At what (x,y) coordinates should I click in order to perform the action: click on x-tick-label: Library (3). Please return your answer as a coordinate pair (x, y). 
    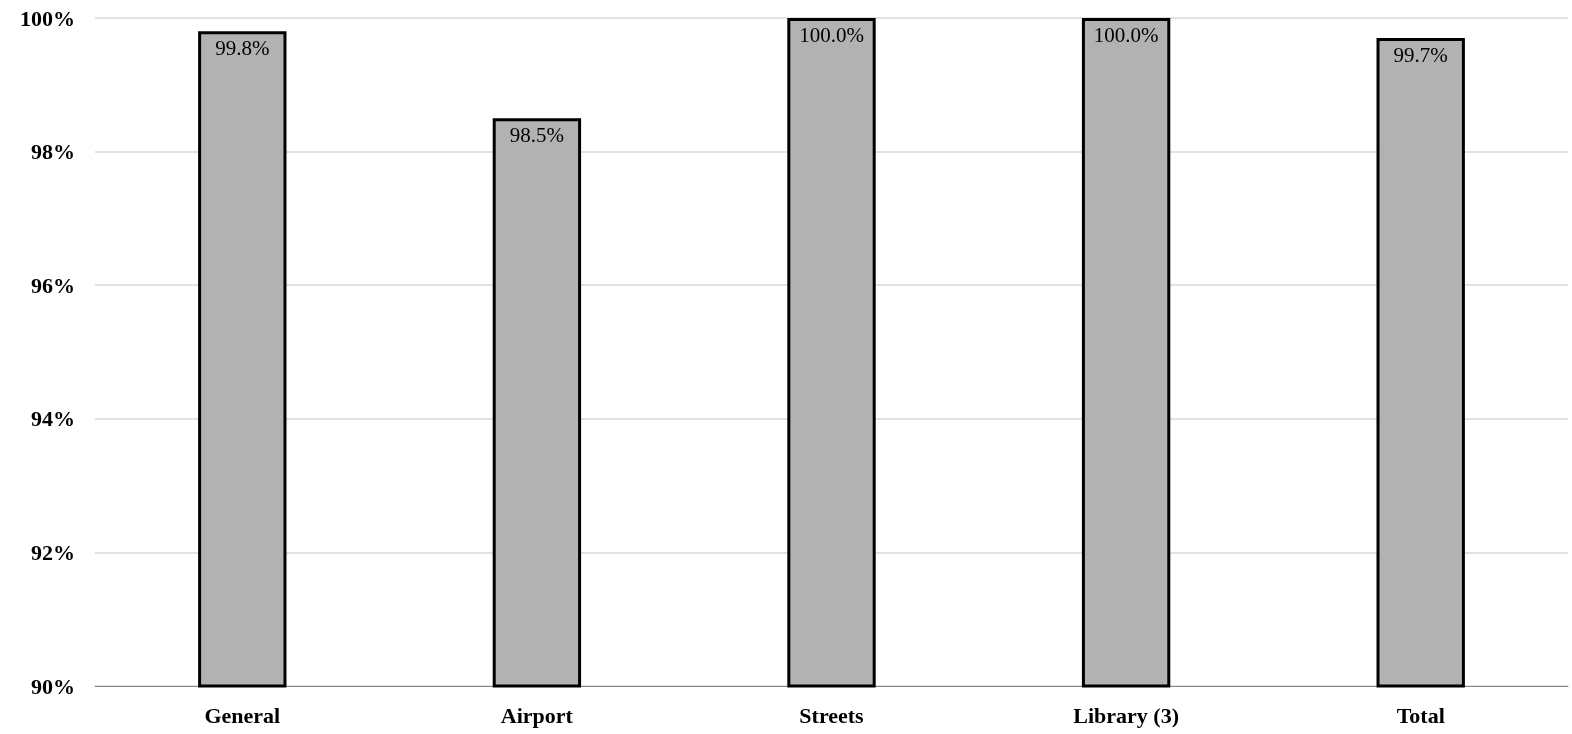
    Looking at the image, I should click on (1126, 715).